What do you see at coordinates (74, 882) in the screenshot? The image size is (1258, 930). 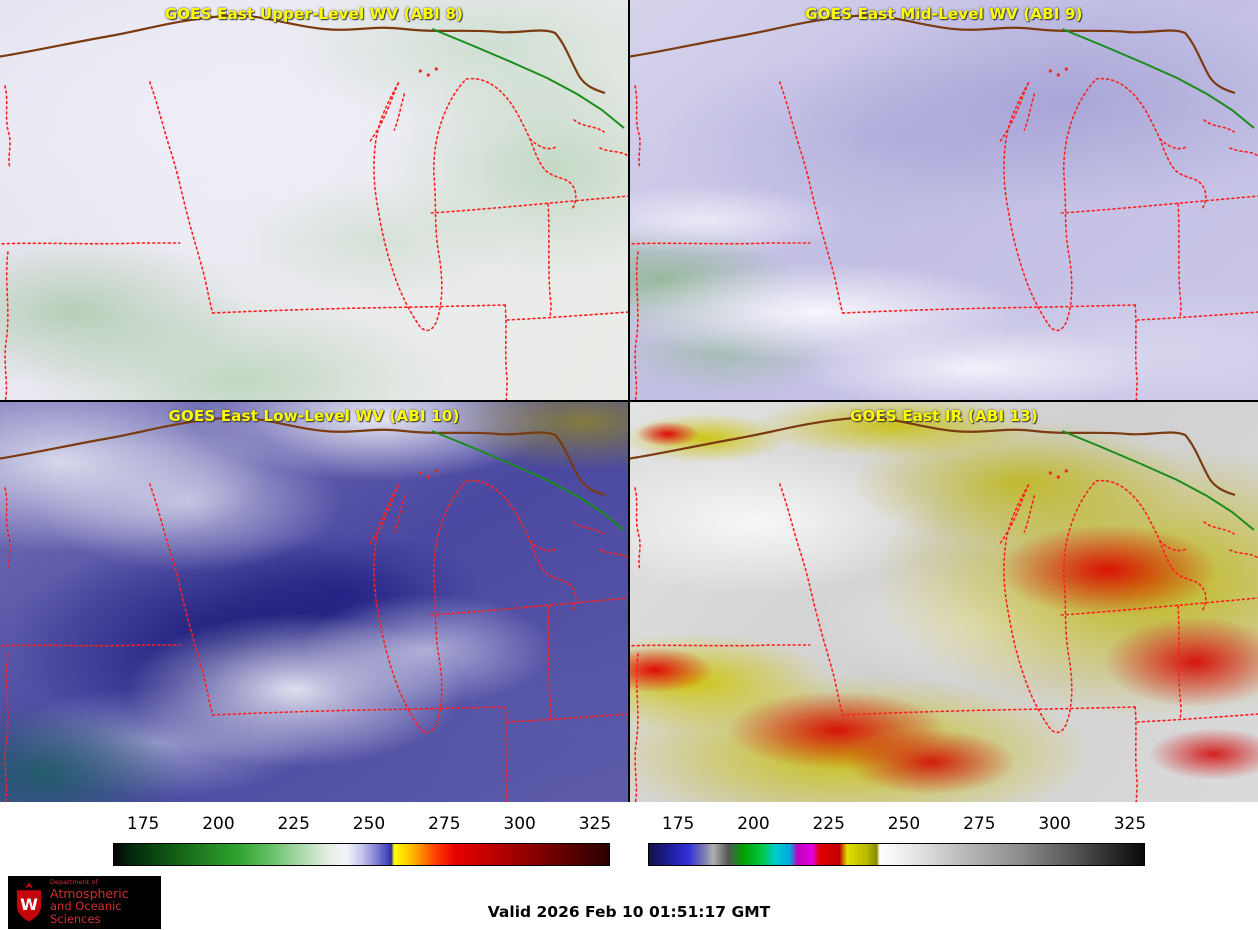 I see `logo-line-department-of: Department of` at bounding box center [74, 882].